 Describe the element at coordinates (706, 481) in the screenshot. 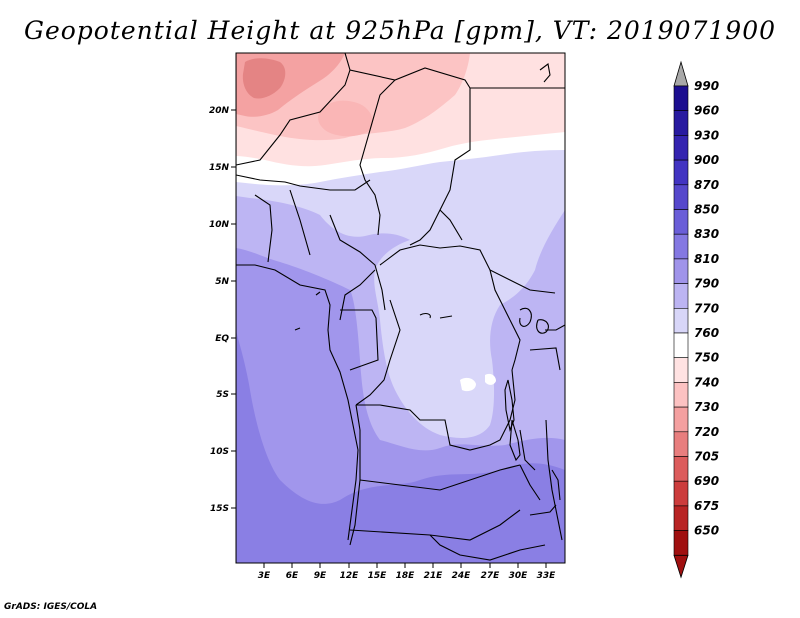

I see `colorbar-label: 690` at that location.